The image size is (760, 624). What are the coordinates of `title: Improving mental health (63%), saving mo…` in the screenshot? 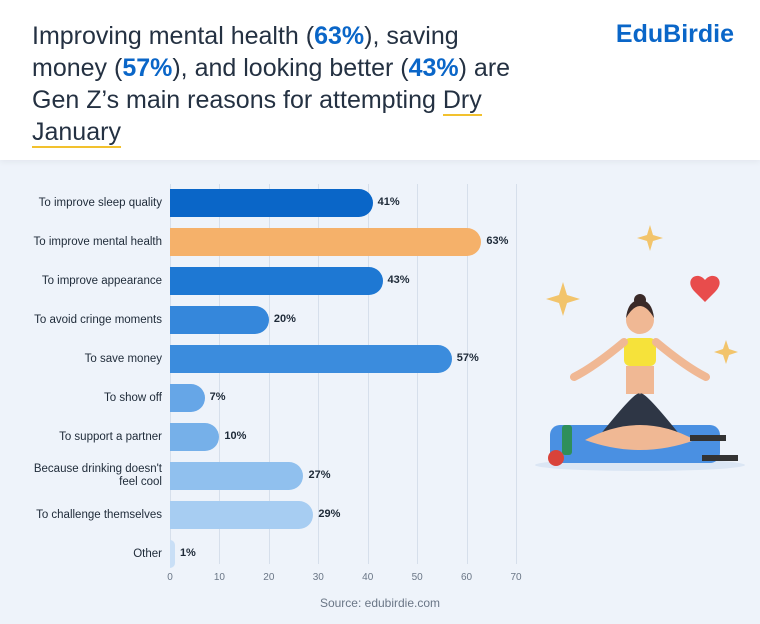 It's located at (272, 84).